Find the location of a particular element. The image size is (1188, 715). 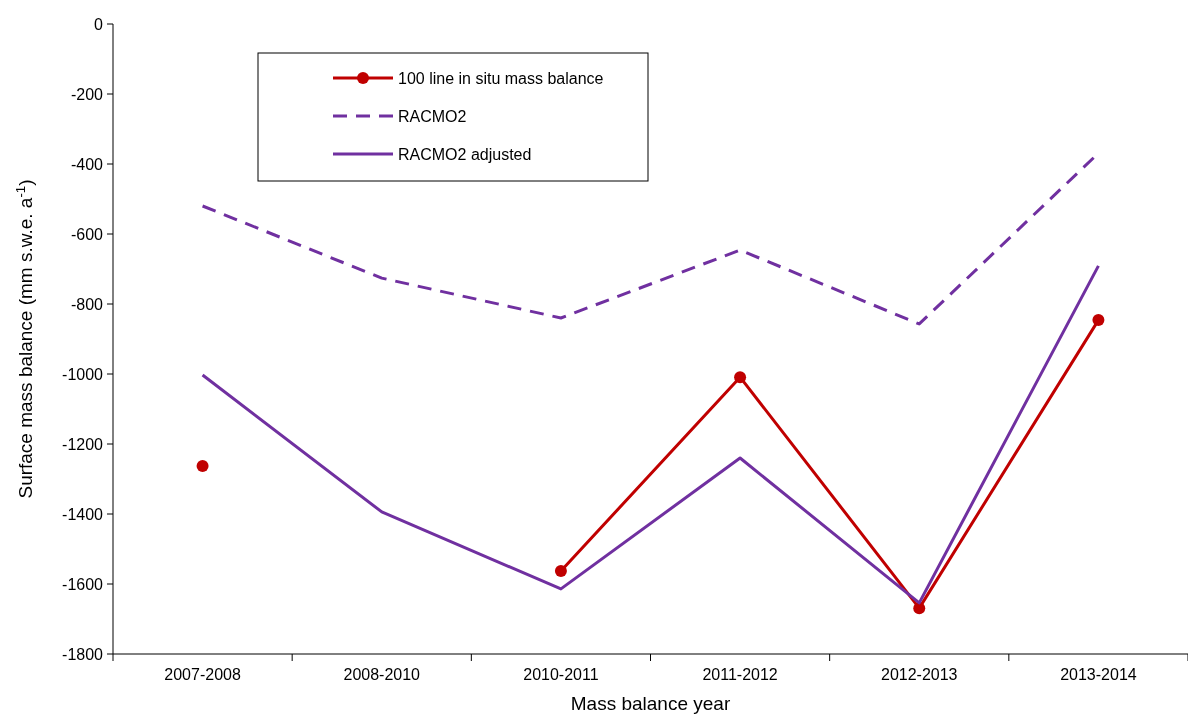

x-tick-label: 2010-2011 is located at coordinates (561, 674).